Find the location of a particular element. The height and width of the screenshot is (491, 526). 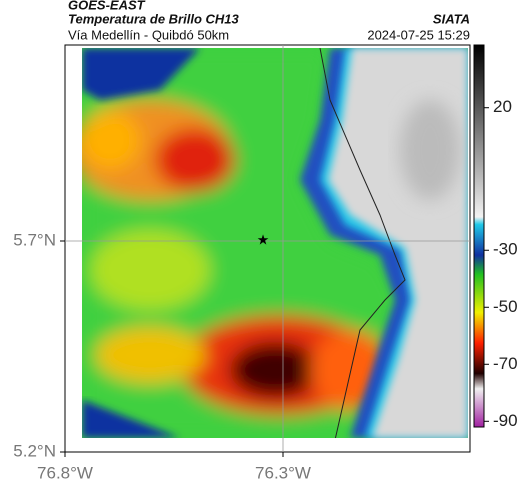

colorbar-tick-label: -30 is located at coordinates (505, 249).